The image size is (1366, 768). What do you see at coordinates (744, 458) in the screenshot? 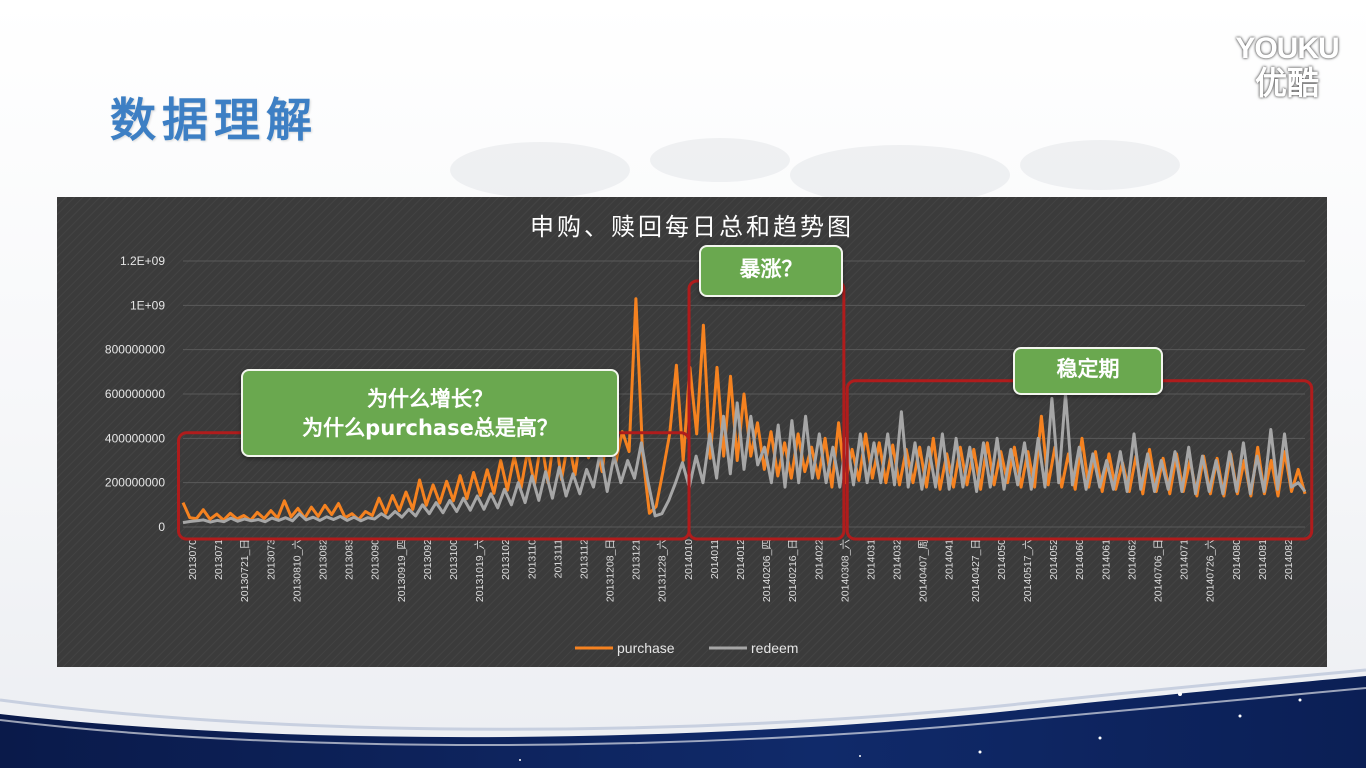
I see `series-line-redeem` at bounding box center [744, 458].